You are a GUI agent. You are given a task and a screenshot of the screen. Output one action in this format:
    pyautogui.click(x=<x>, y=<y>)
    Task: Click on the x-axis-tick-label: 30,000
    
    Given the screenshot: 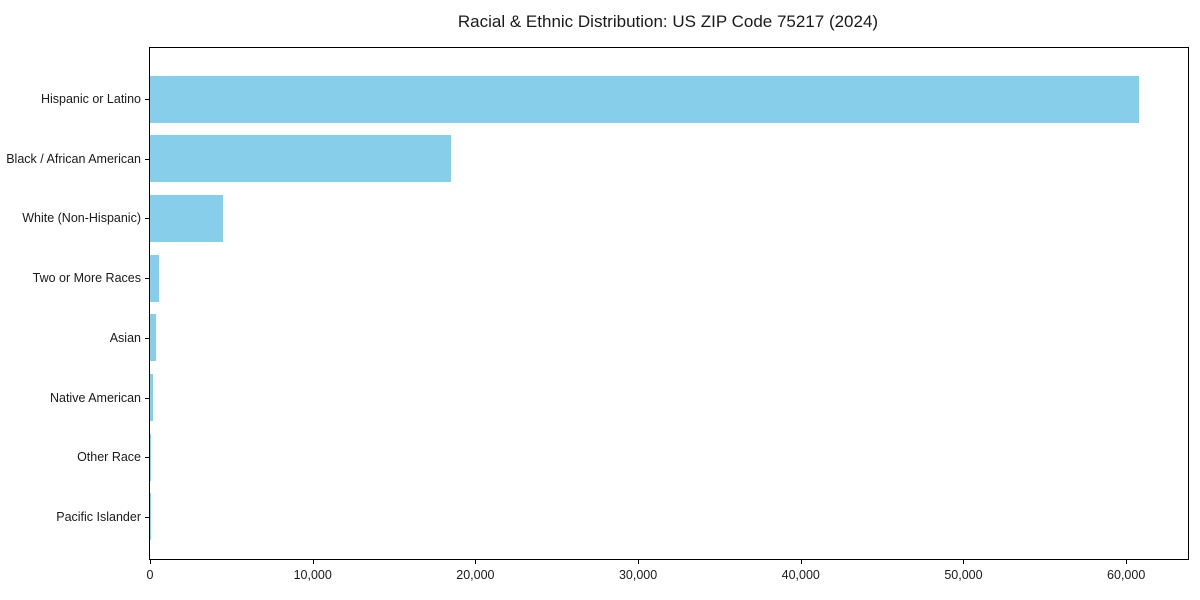 What is the action you would take?
    pyautogui.click(x=638, y=575)
    